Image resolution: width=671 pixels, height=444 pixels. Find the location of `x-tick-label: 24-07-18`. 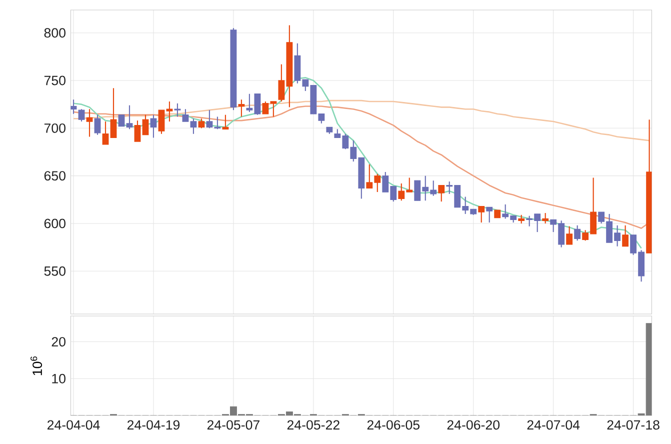

x-tick-label: 24-07-18 is located at coordinates (633, 425).